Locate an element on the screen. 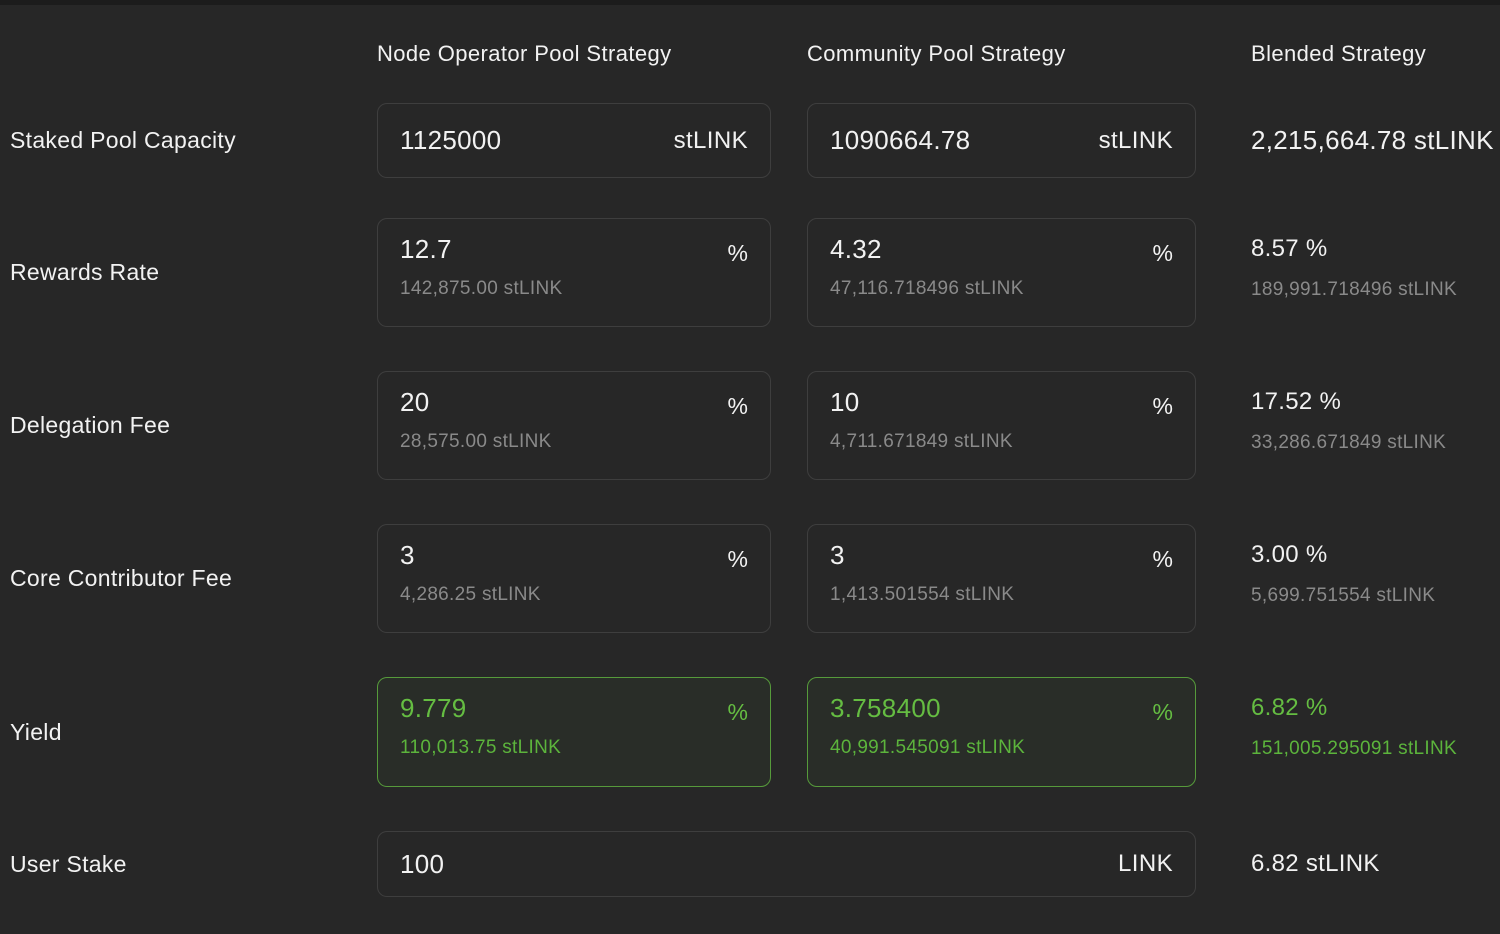 The height and width of the screenshot is (934, 1500). rewards-rate-blended-value: 8.57 % is located at coordinates (1289, 248).